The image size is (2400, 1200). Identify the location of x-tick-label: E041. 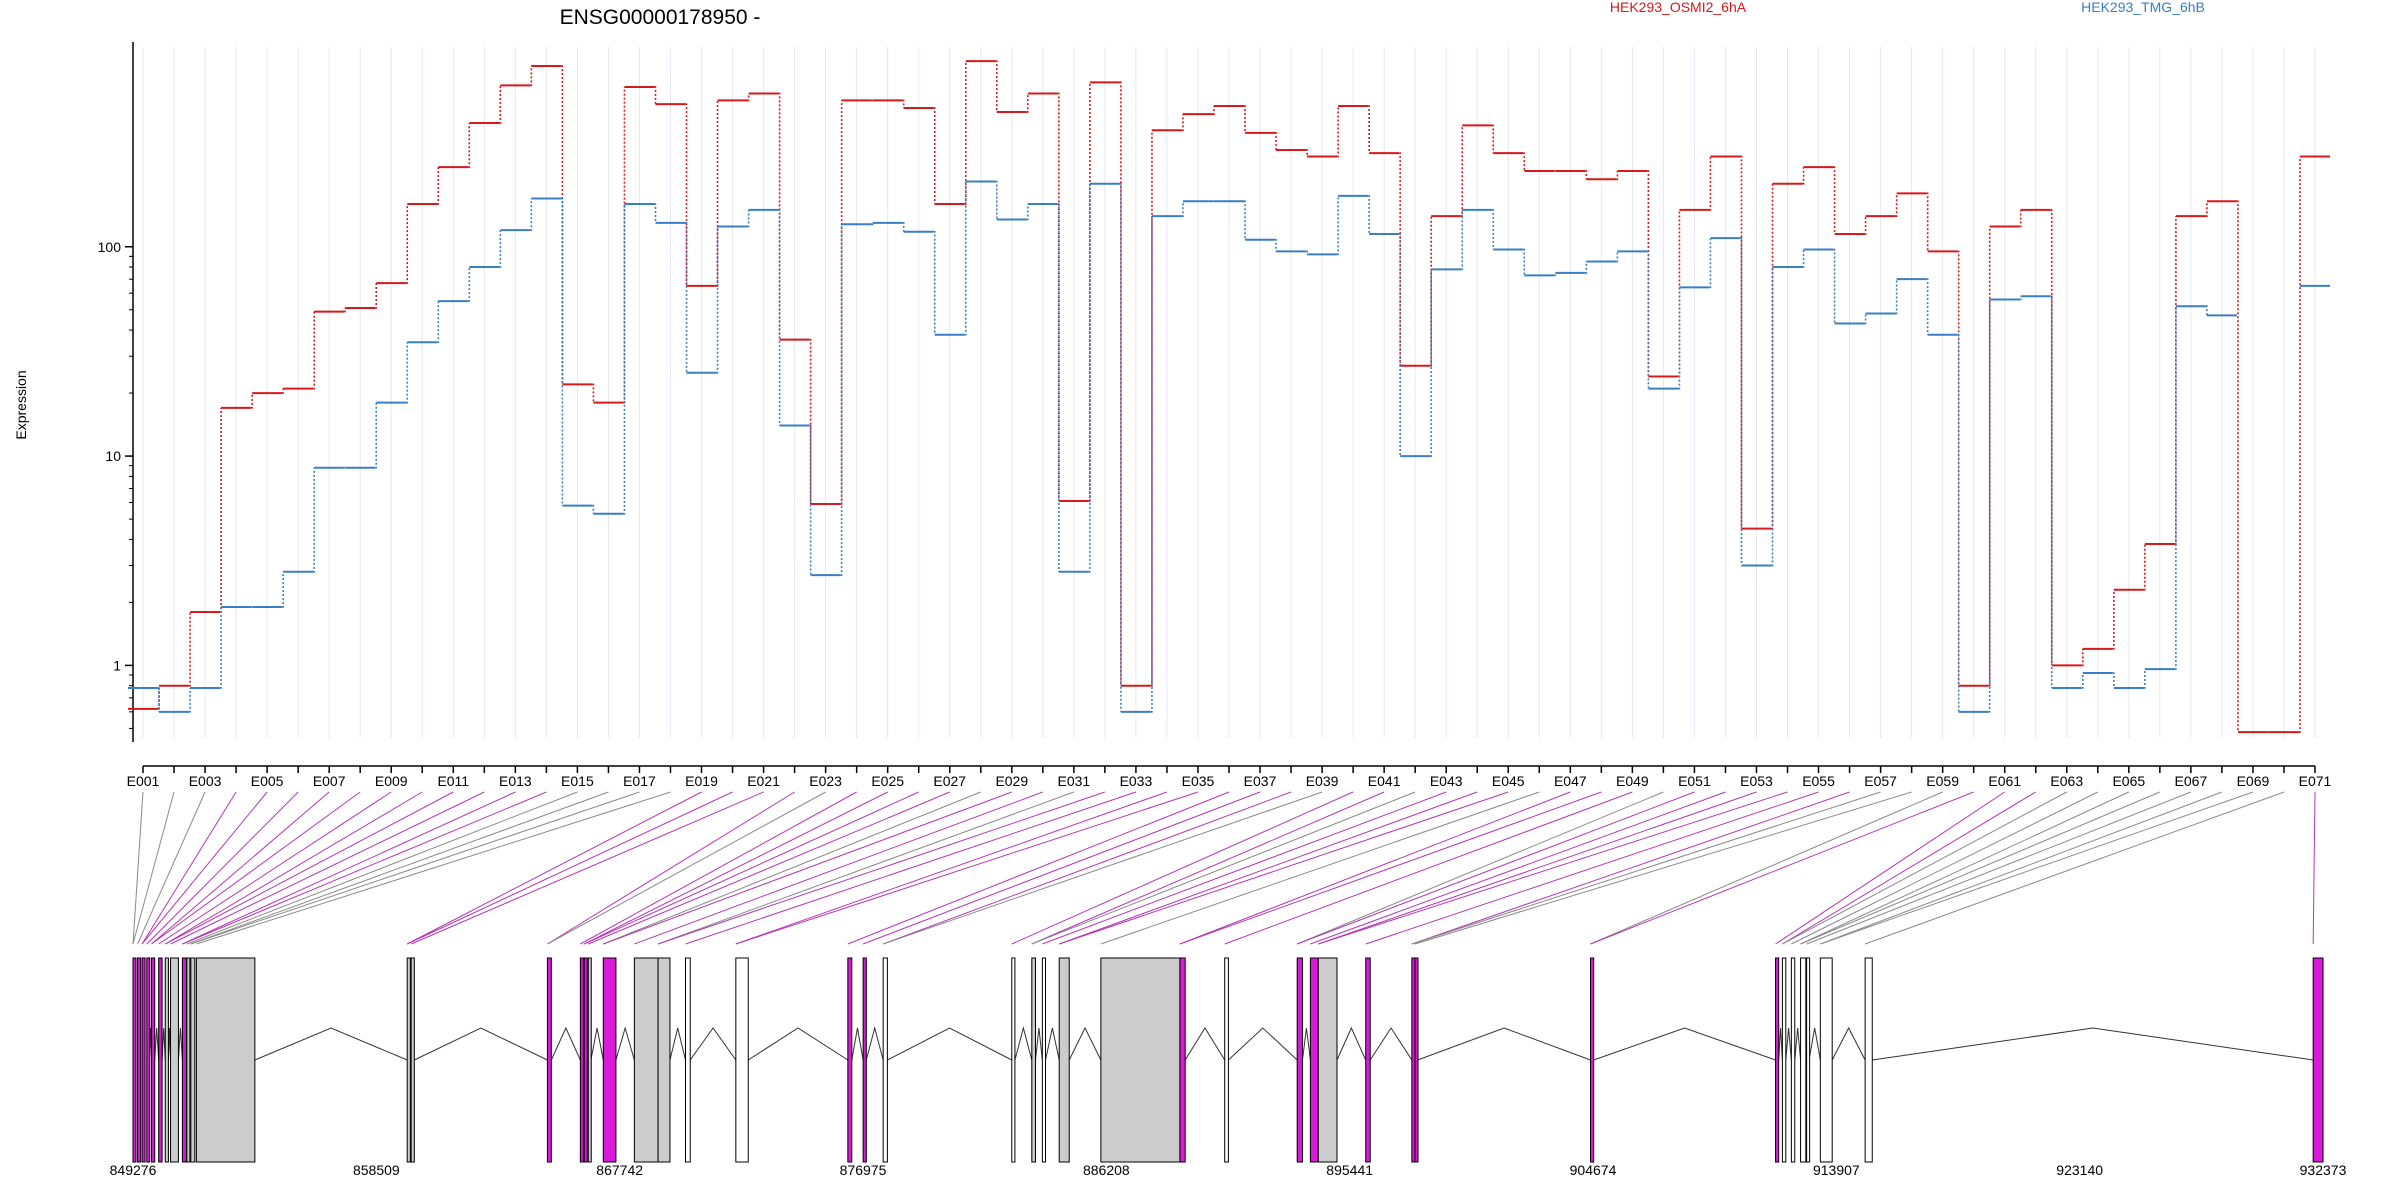
(1384, 781).